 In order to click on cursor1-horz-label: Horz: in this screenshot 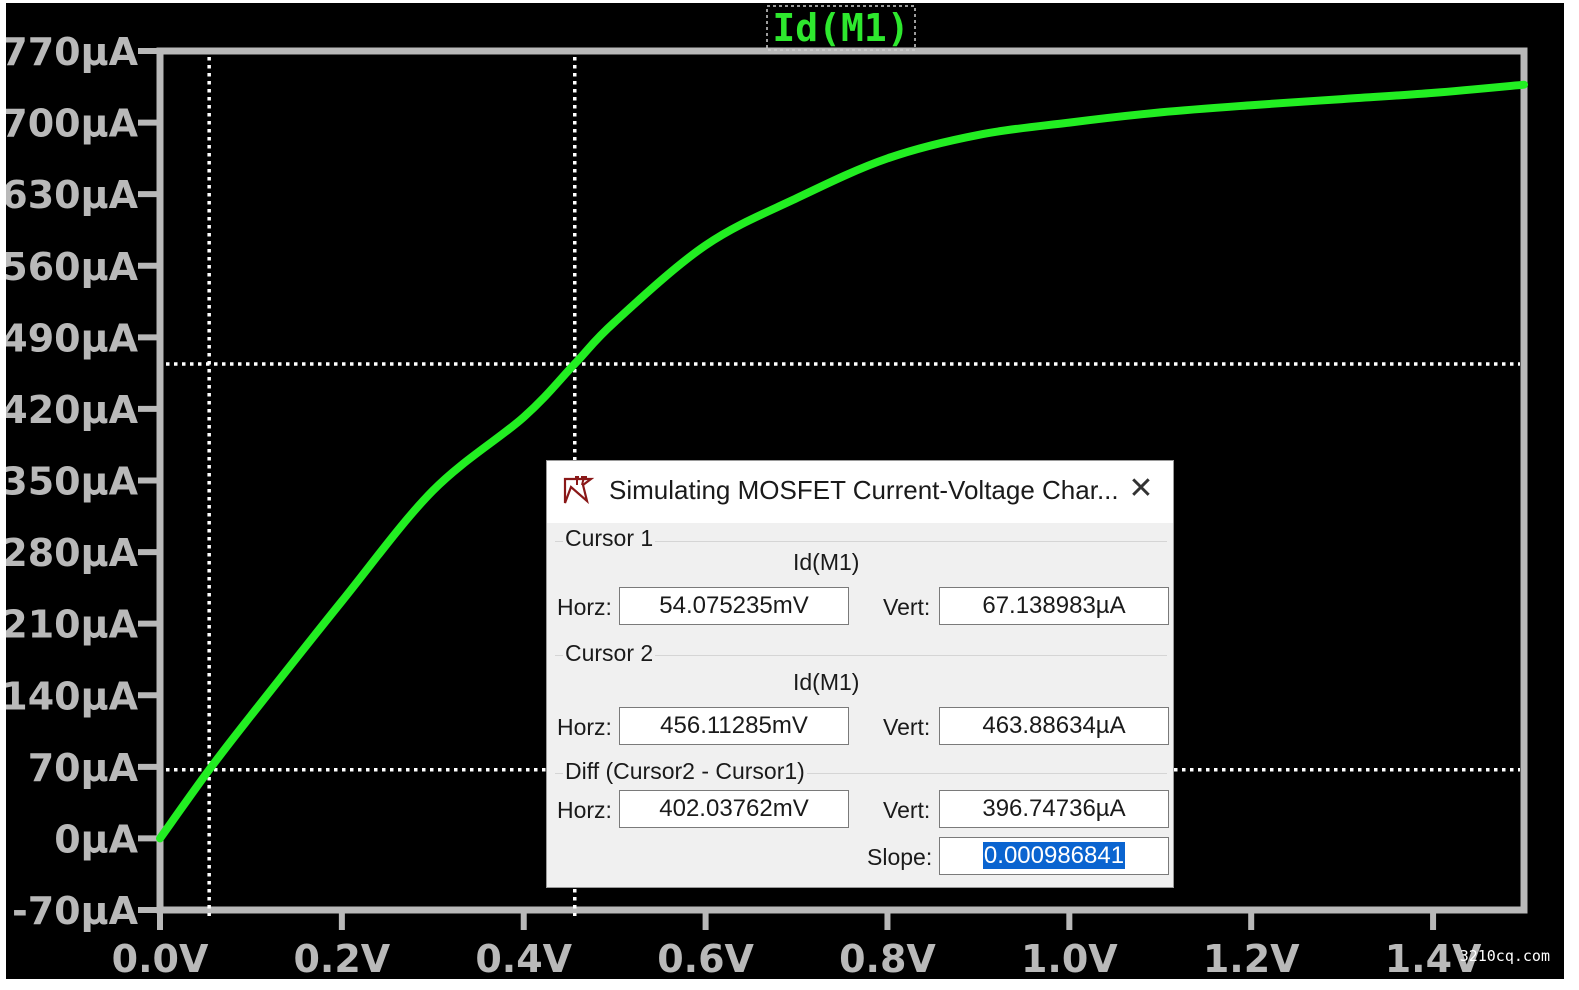, I will do `click(584, 607)`.